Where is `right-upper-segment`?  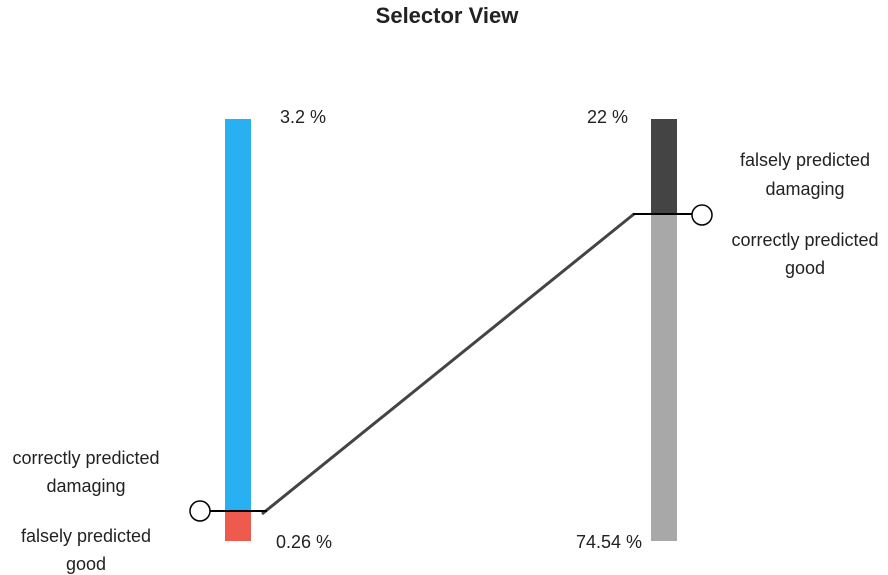 right-upper-segment is located at coordinates (664, 167).